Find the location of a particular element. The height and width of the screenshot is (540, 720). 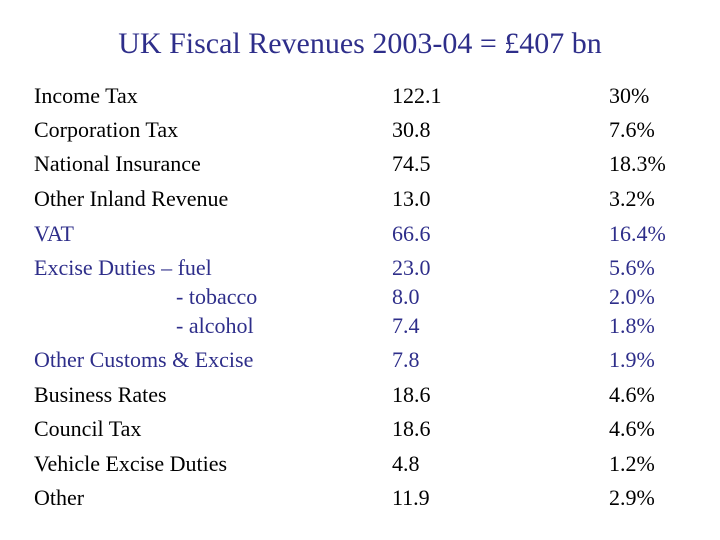

row-value: 8.0 is located at coordinates (406, 296).